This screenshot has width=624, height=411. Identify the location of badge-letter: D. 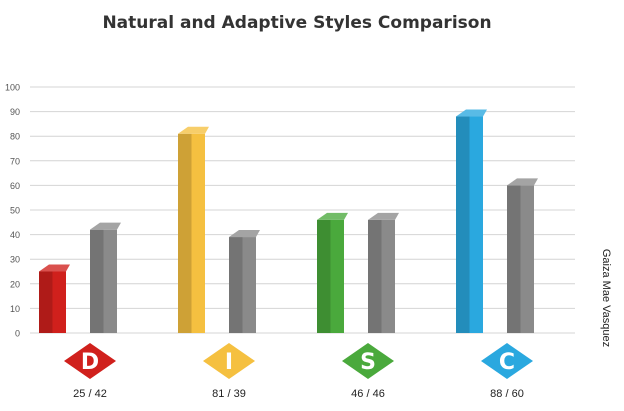
(90, 362).